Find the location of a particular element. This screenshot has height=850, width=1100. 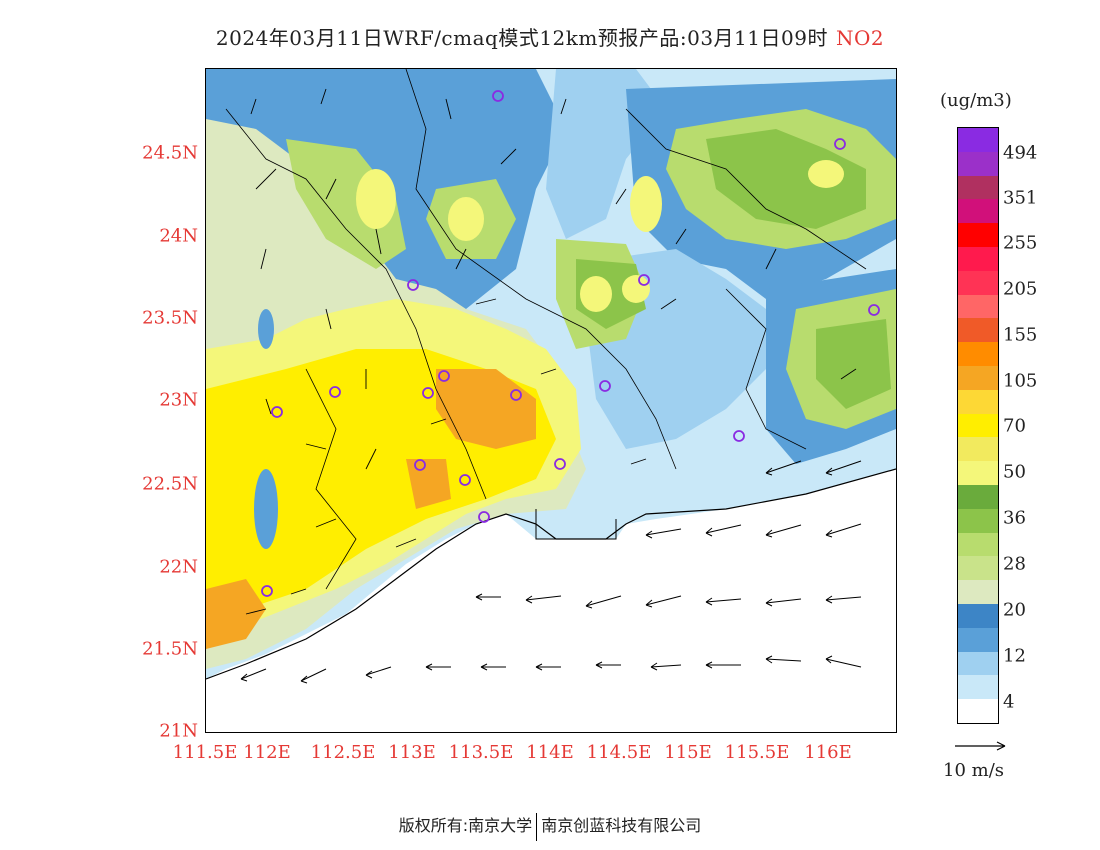

legend-level: 255 is located at coordinates (1020, 243).